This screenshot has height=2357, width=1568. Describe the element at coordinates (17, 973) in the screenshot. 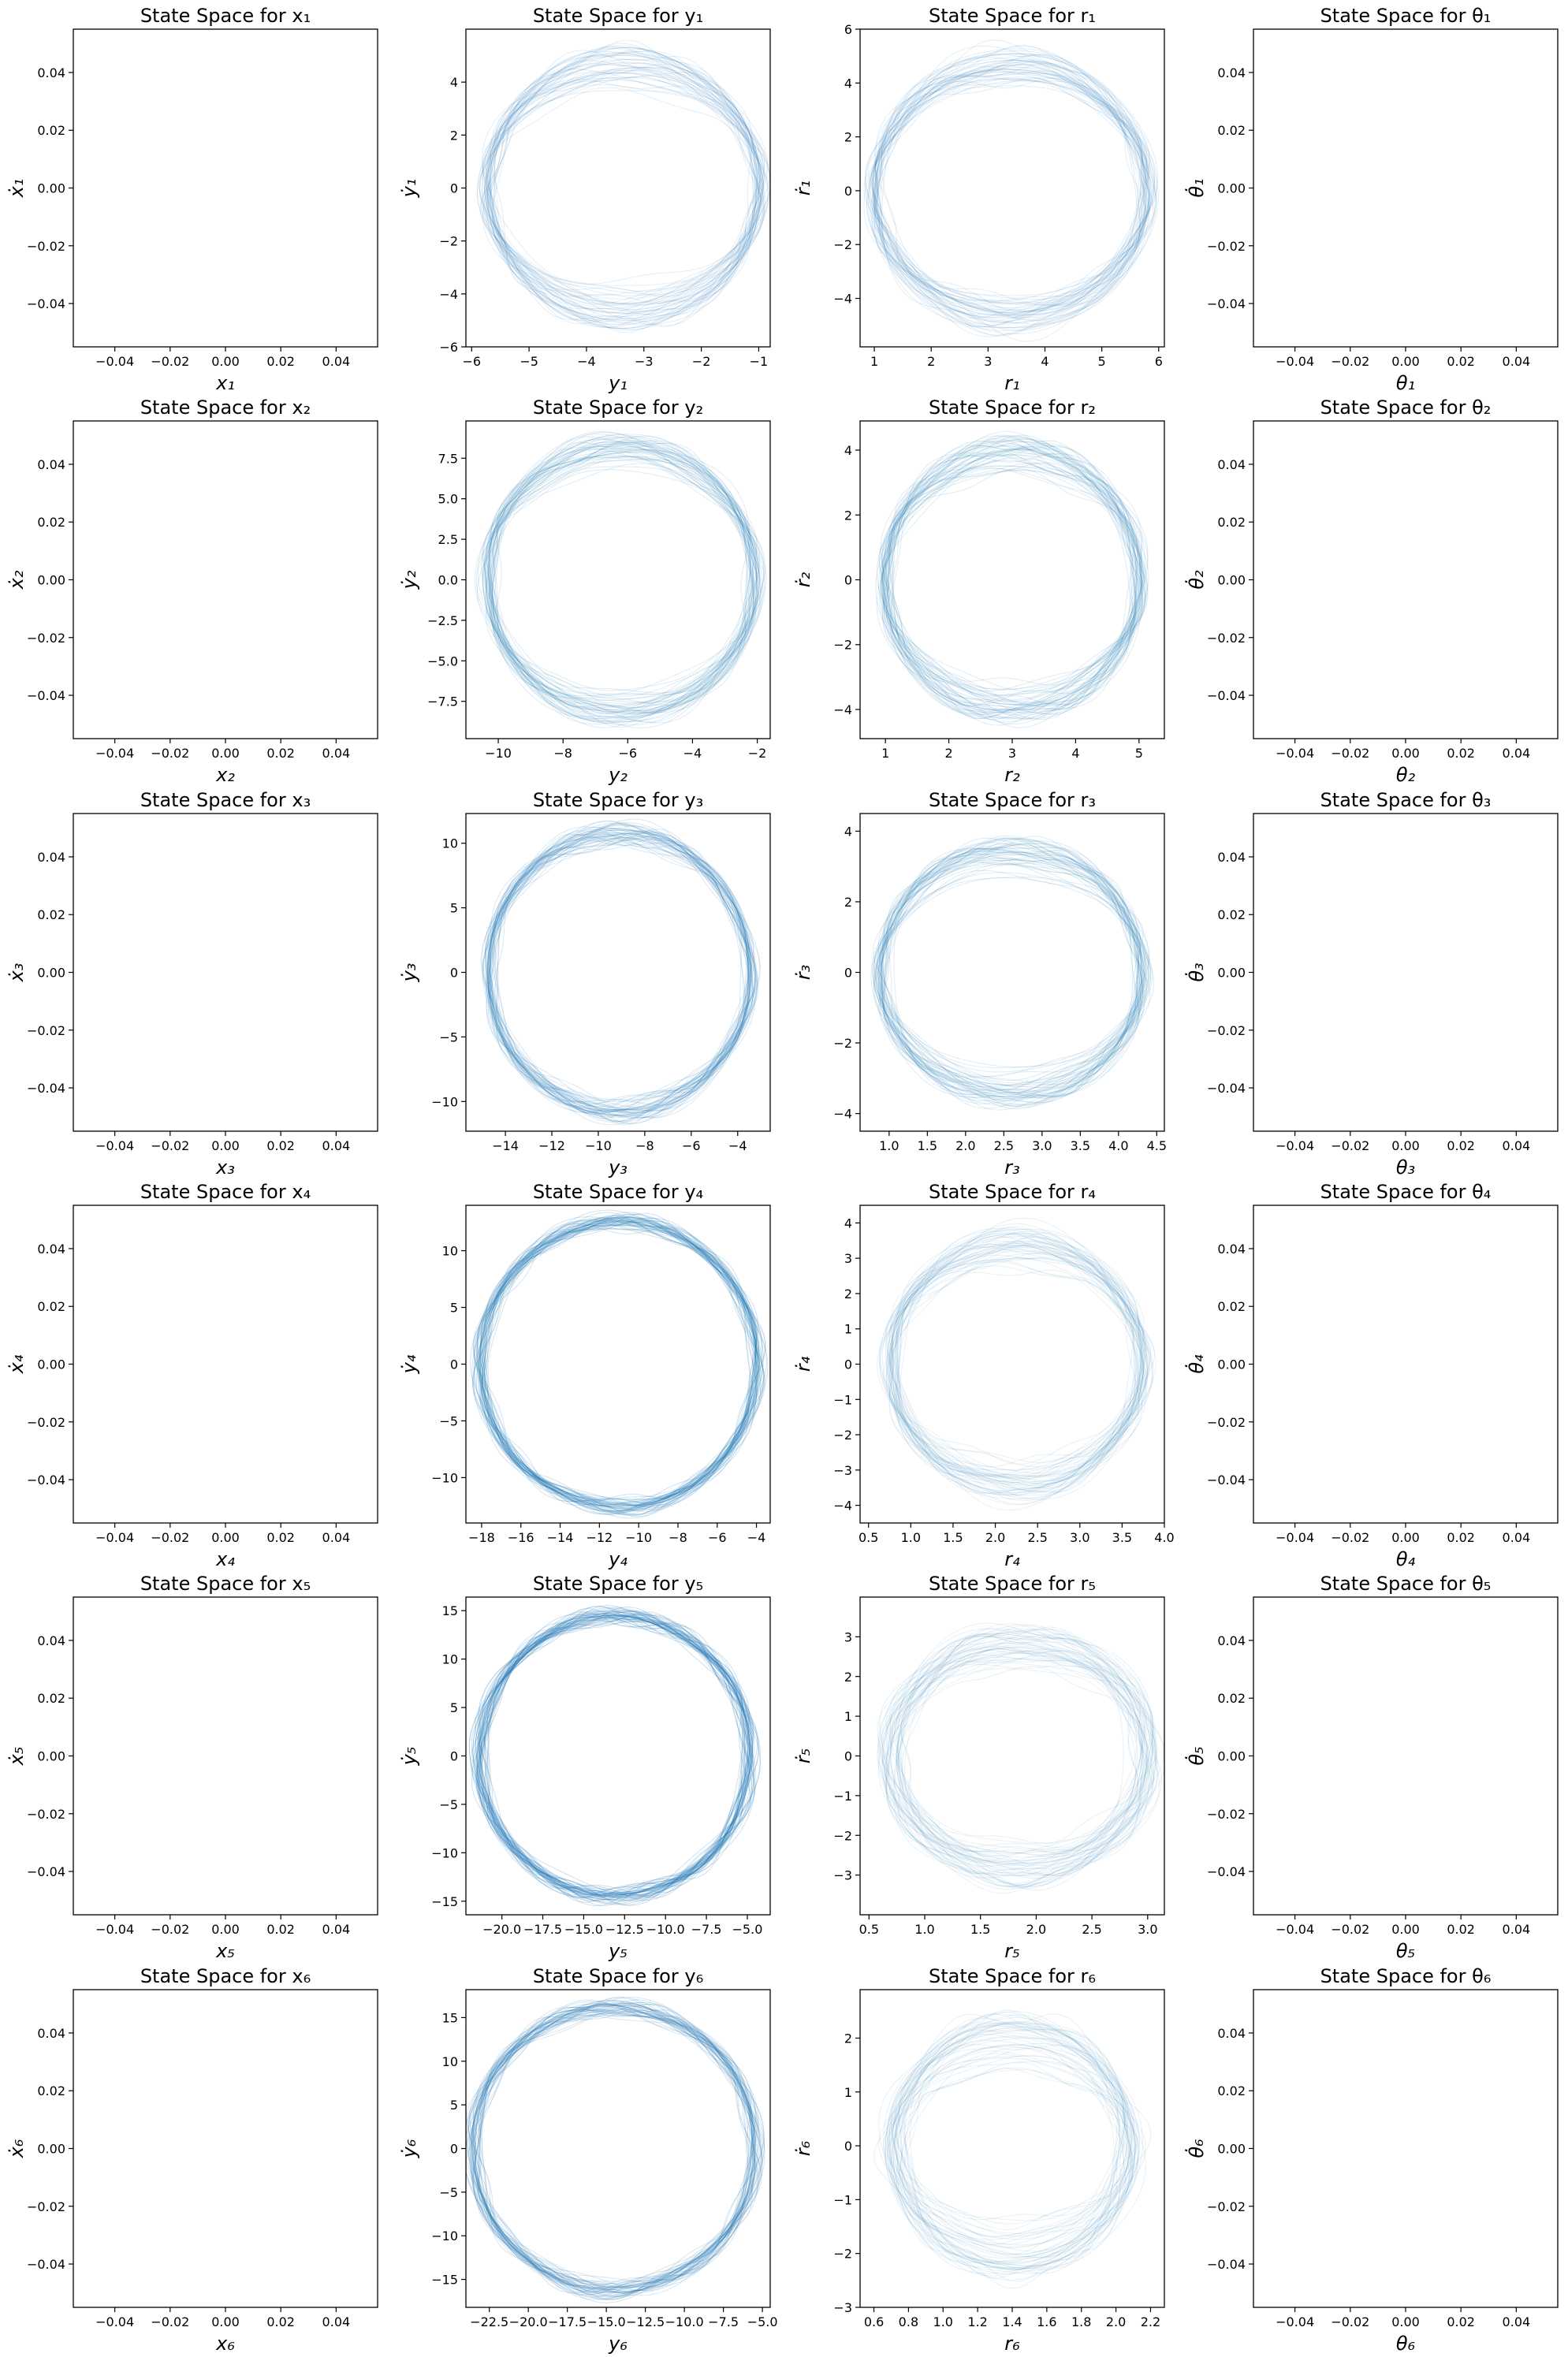

I see `y-axis-label: ẋ₃` at that location.